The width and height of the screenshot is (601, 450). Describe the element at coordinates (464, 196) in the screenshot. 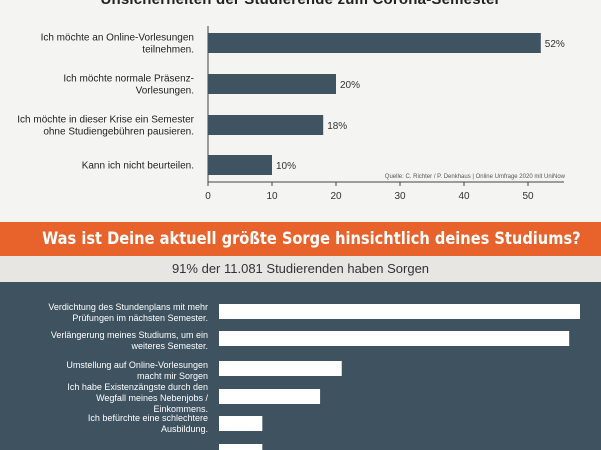

I see `x-tick-label-4: 40` at that location.